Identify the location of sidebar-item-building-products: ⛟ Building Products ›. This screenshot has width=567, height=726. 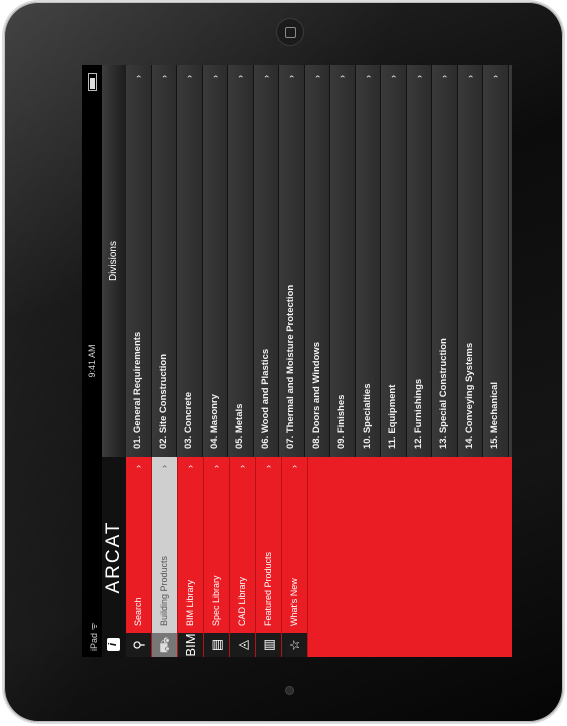
(165, 557).